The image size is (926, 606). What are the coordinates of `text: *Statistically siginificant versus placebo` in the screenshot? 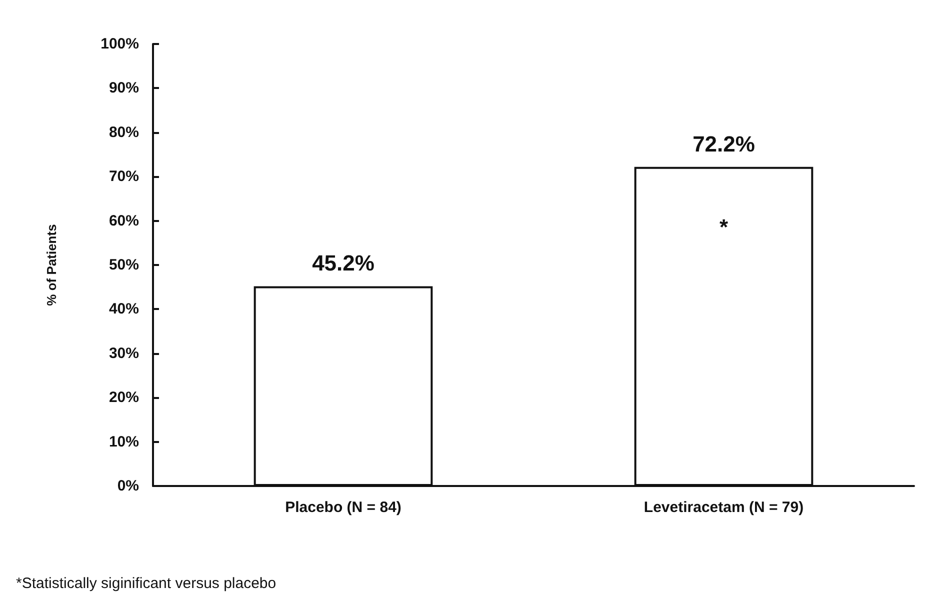 It's located at (146, 583).